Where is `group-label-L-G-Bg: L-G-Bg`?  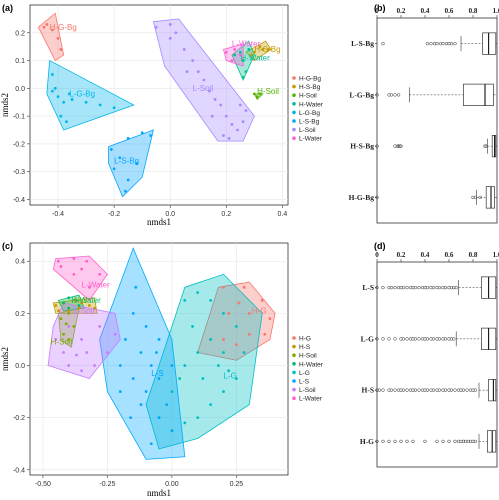 group-label-L-G-Bg: L-G-Bg is located at coordinates (82, 94).